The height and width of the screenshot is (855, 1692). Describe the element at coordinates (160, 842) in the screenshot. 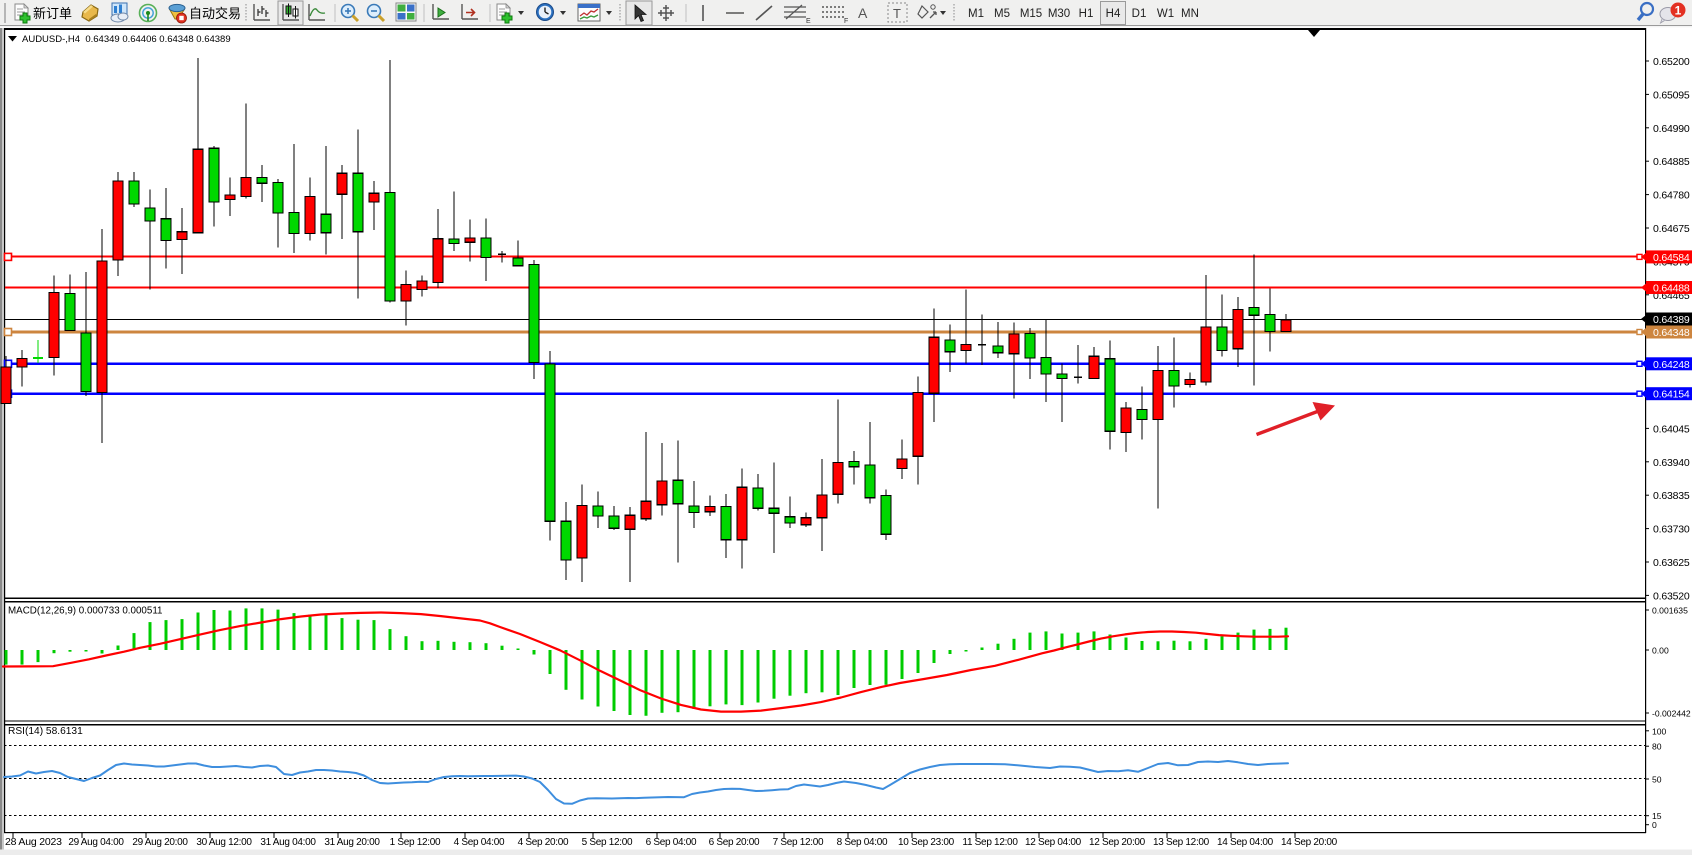

I see `svg-text: 29 Aug 20:00` at that location.